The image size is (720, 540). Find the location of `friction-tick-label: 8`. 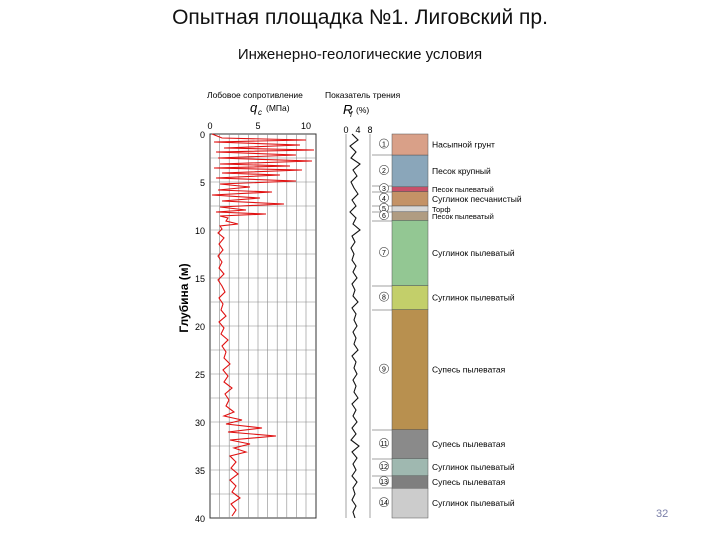

friction-tick-label: 8 is located at coordinates (369, 130).